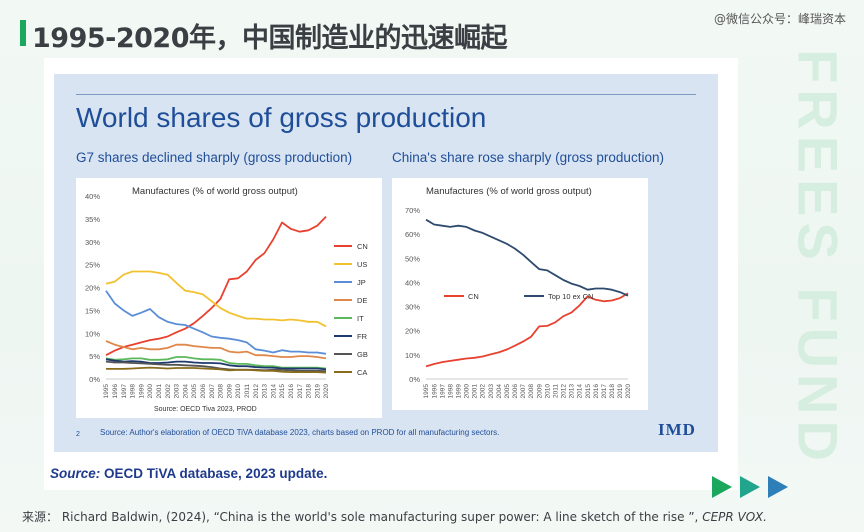 This screenshot has width=864, height=532. What do you see at coordinates (216, 299) in the screenshot?
I see `series-line-us` at bounding box center [216, 299].